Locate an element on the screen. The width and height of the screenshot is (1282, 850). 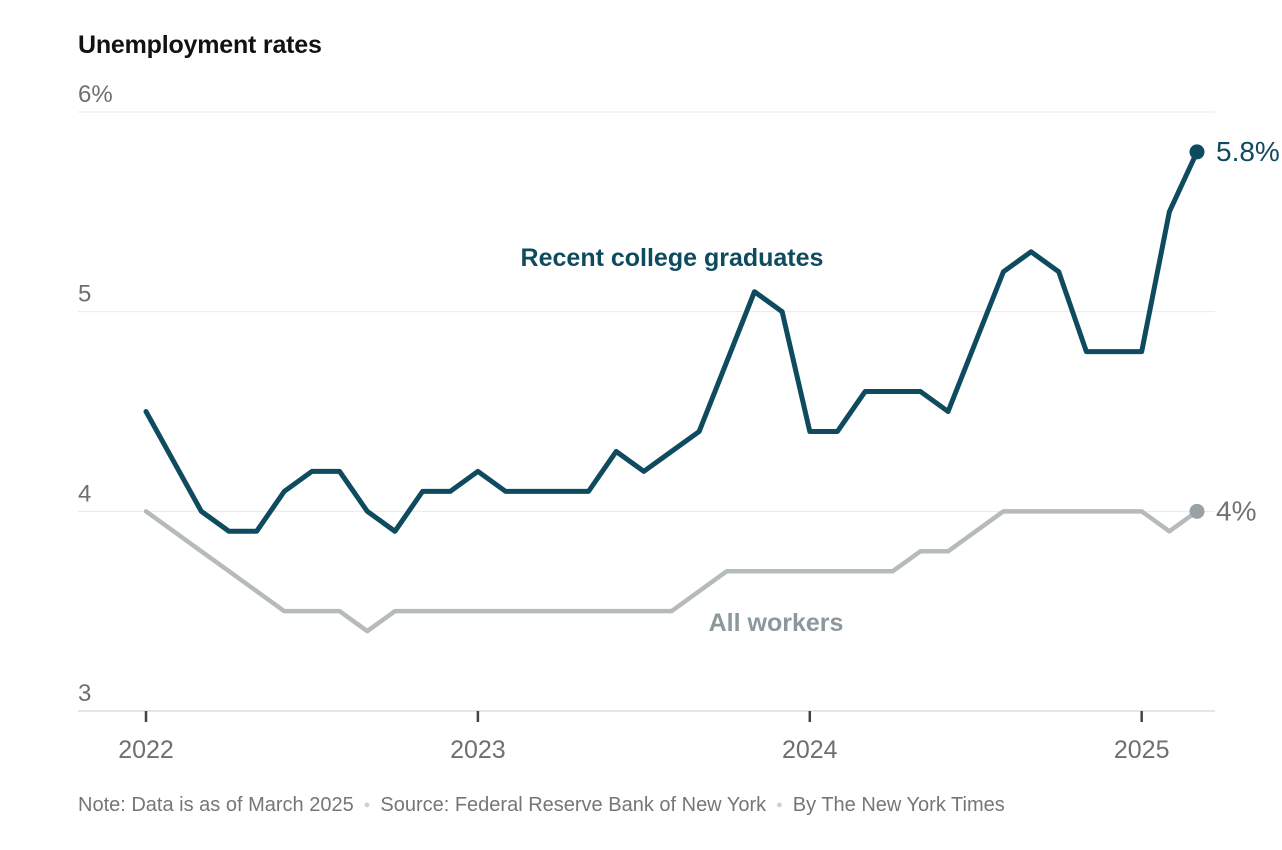
x-axis-label: 2025 is located at coordinates (1142, 750).